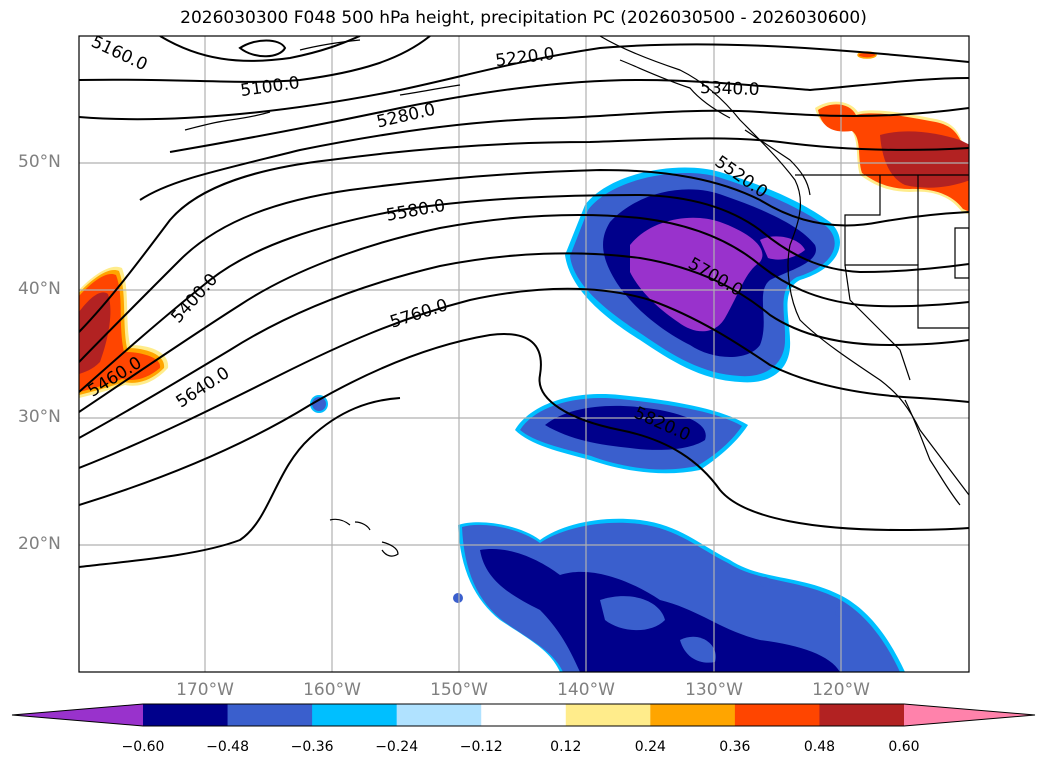 The image size is (1047, 765). I want to click on lat-label-40n: 40°N, so click(39, 289).